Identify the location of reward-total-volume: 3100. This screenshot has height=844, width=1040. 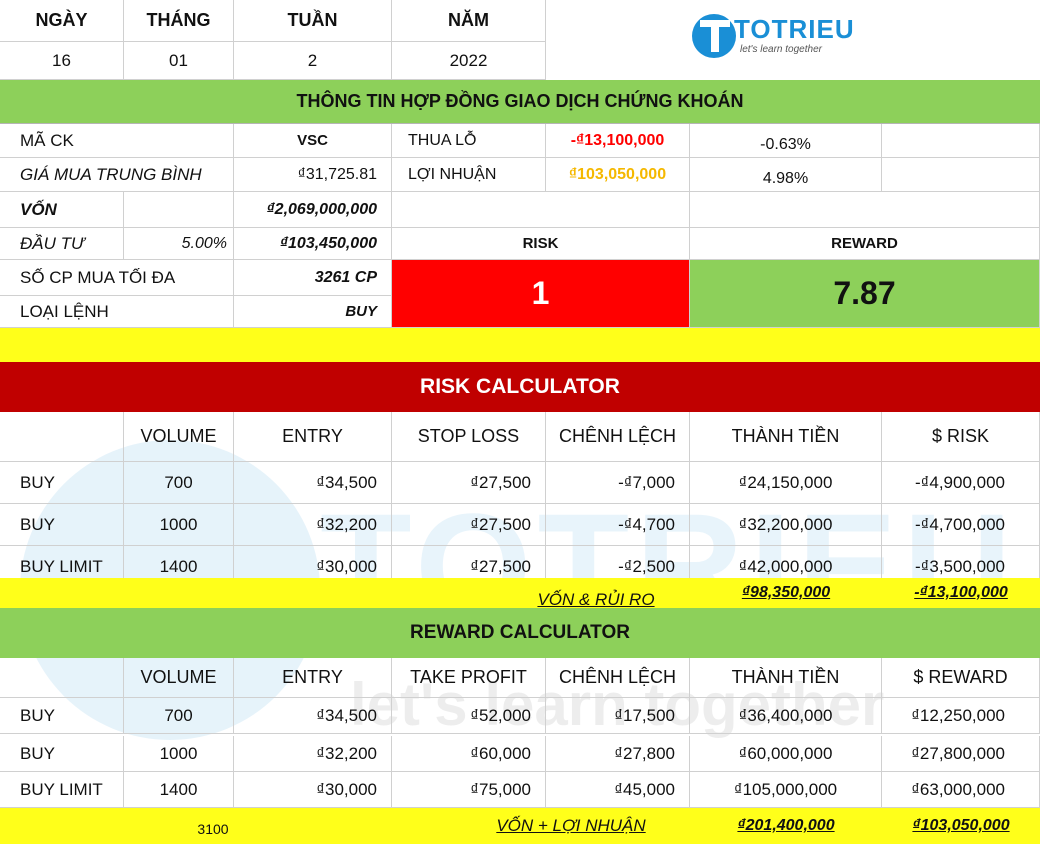
(213, 829).